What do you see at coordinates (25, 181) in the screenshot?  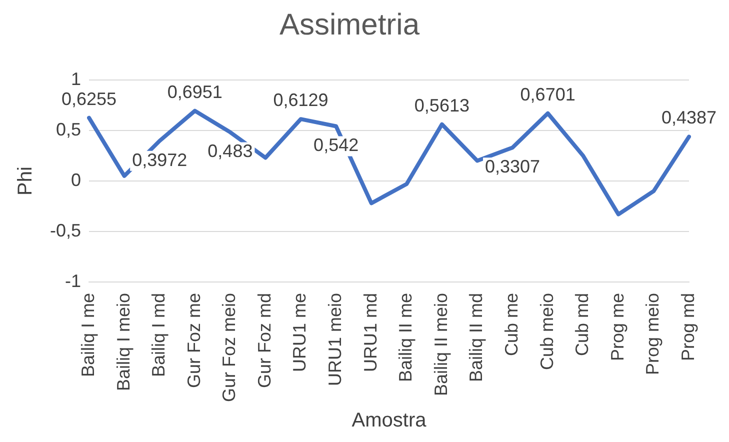 I see `y-axis-title: Phi` at bounding box center [25, 181].